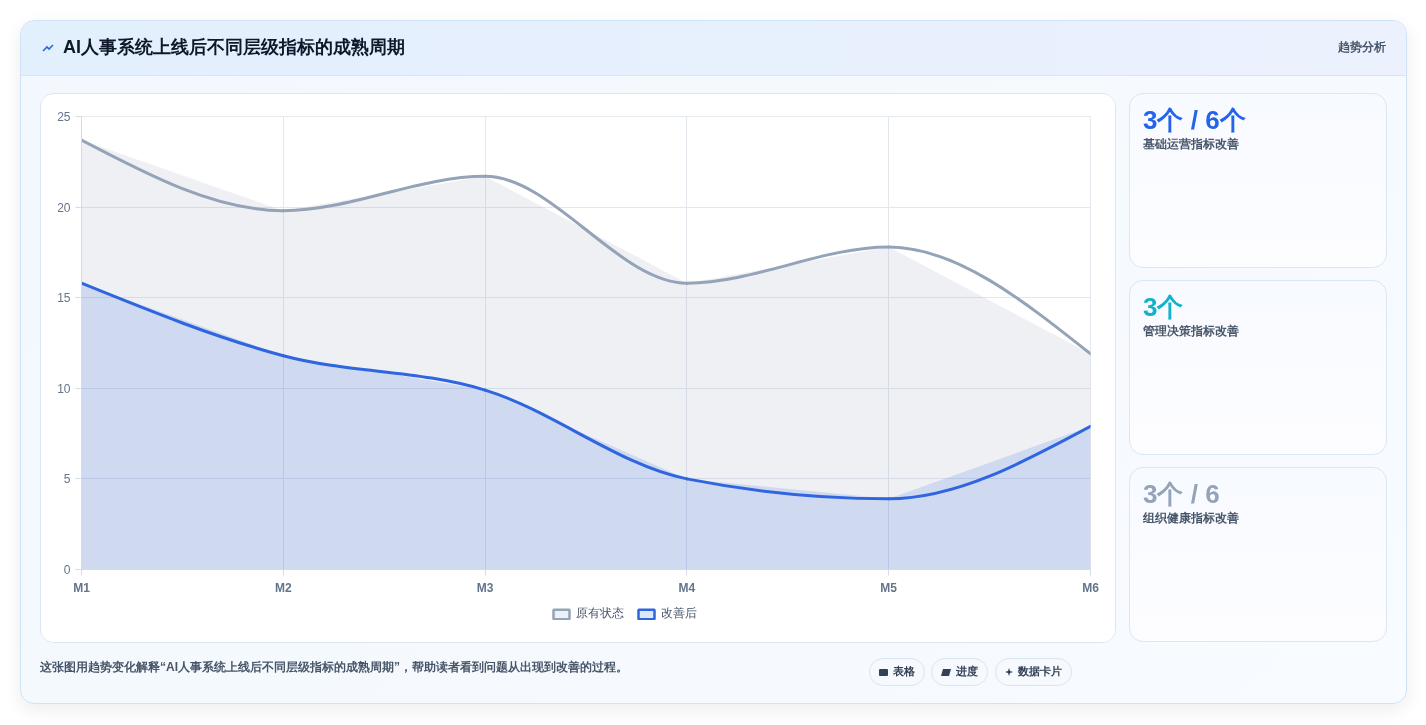 Image resolution: width=1426 pixels, height=725 pixels. I want to click on x-tick-label: M3, so click(485, 587).